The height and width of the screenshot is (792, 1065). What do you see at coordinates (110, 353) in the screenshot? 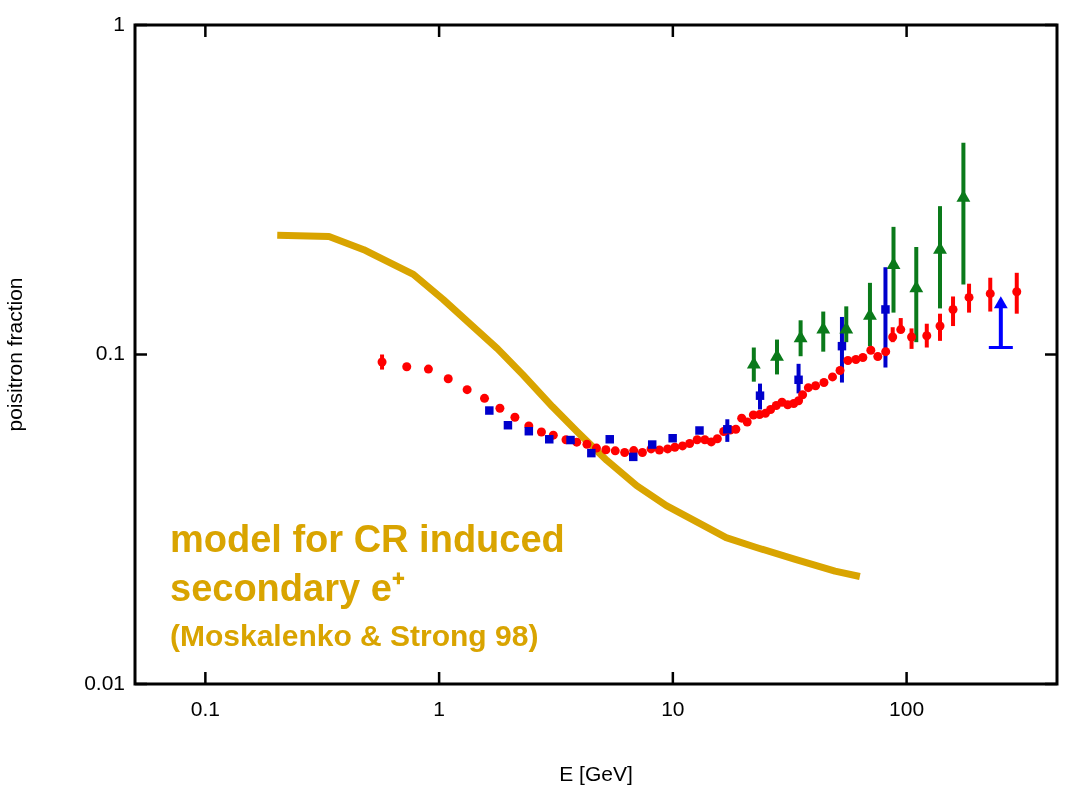
I see `y-tick-label: 0.1` at bounding box center [110, 353].